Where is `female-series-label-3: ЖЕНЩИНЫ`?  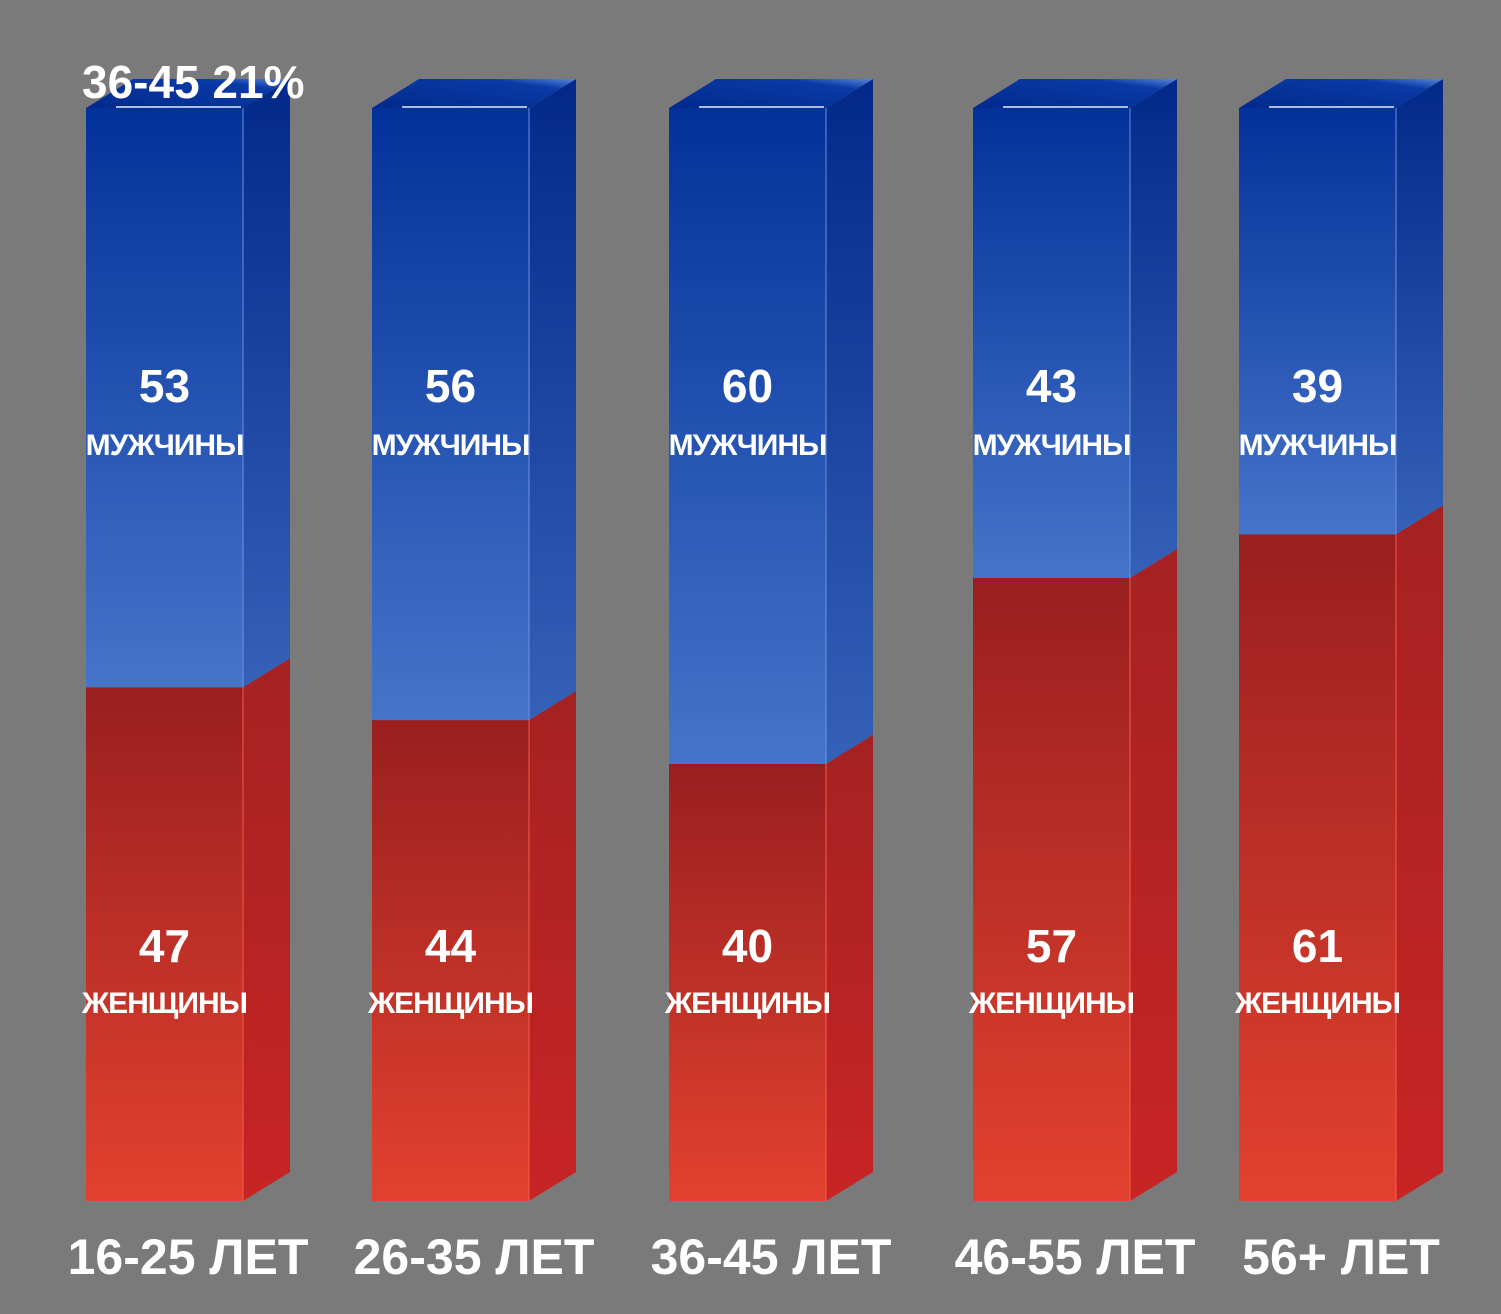
female-series-label-3: ЖЕНЩИНЫ is located at coordinates (747, 1003).